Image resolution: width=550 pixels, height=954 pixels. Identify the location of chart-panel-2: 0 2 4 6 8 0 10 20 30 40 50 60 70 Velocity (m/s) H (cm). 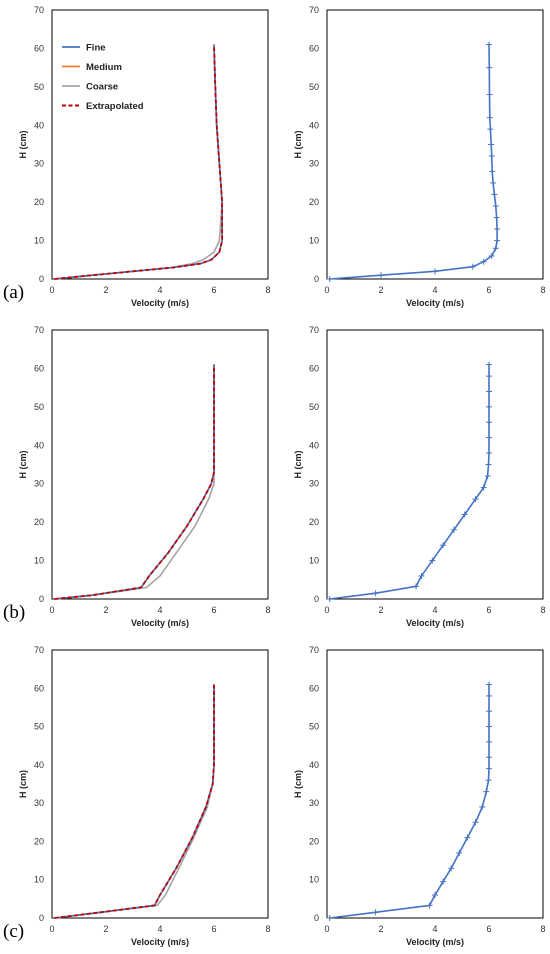
(419, 156).